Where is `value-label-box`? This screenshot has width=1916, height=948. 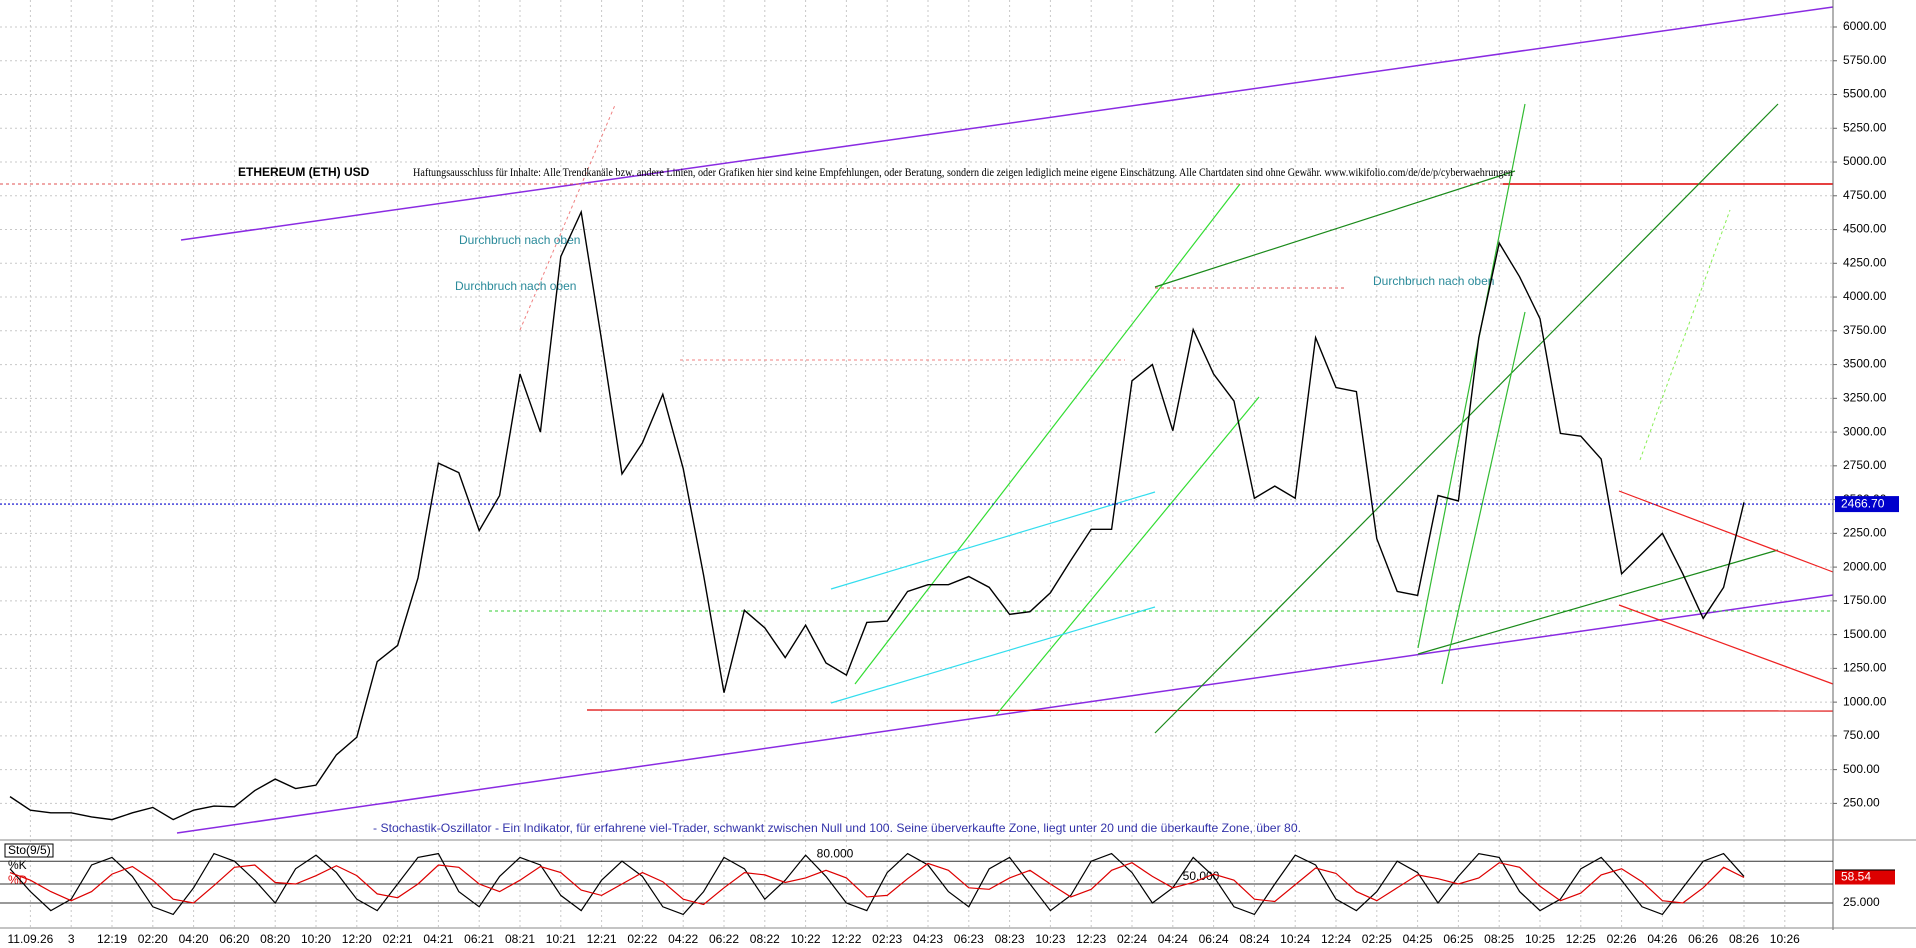
value-label-box is located at coordinates (1865, 877).